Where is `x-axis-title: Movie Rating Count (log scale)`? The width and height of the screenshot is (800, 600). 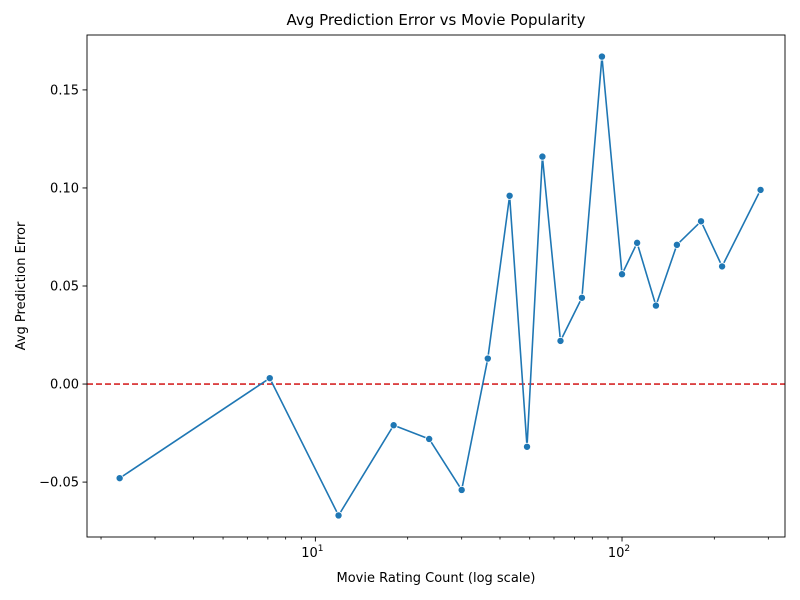
x-axis-title: Movie Rating Count (log scale) is located at coordinates (436, 578).